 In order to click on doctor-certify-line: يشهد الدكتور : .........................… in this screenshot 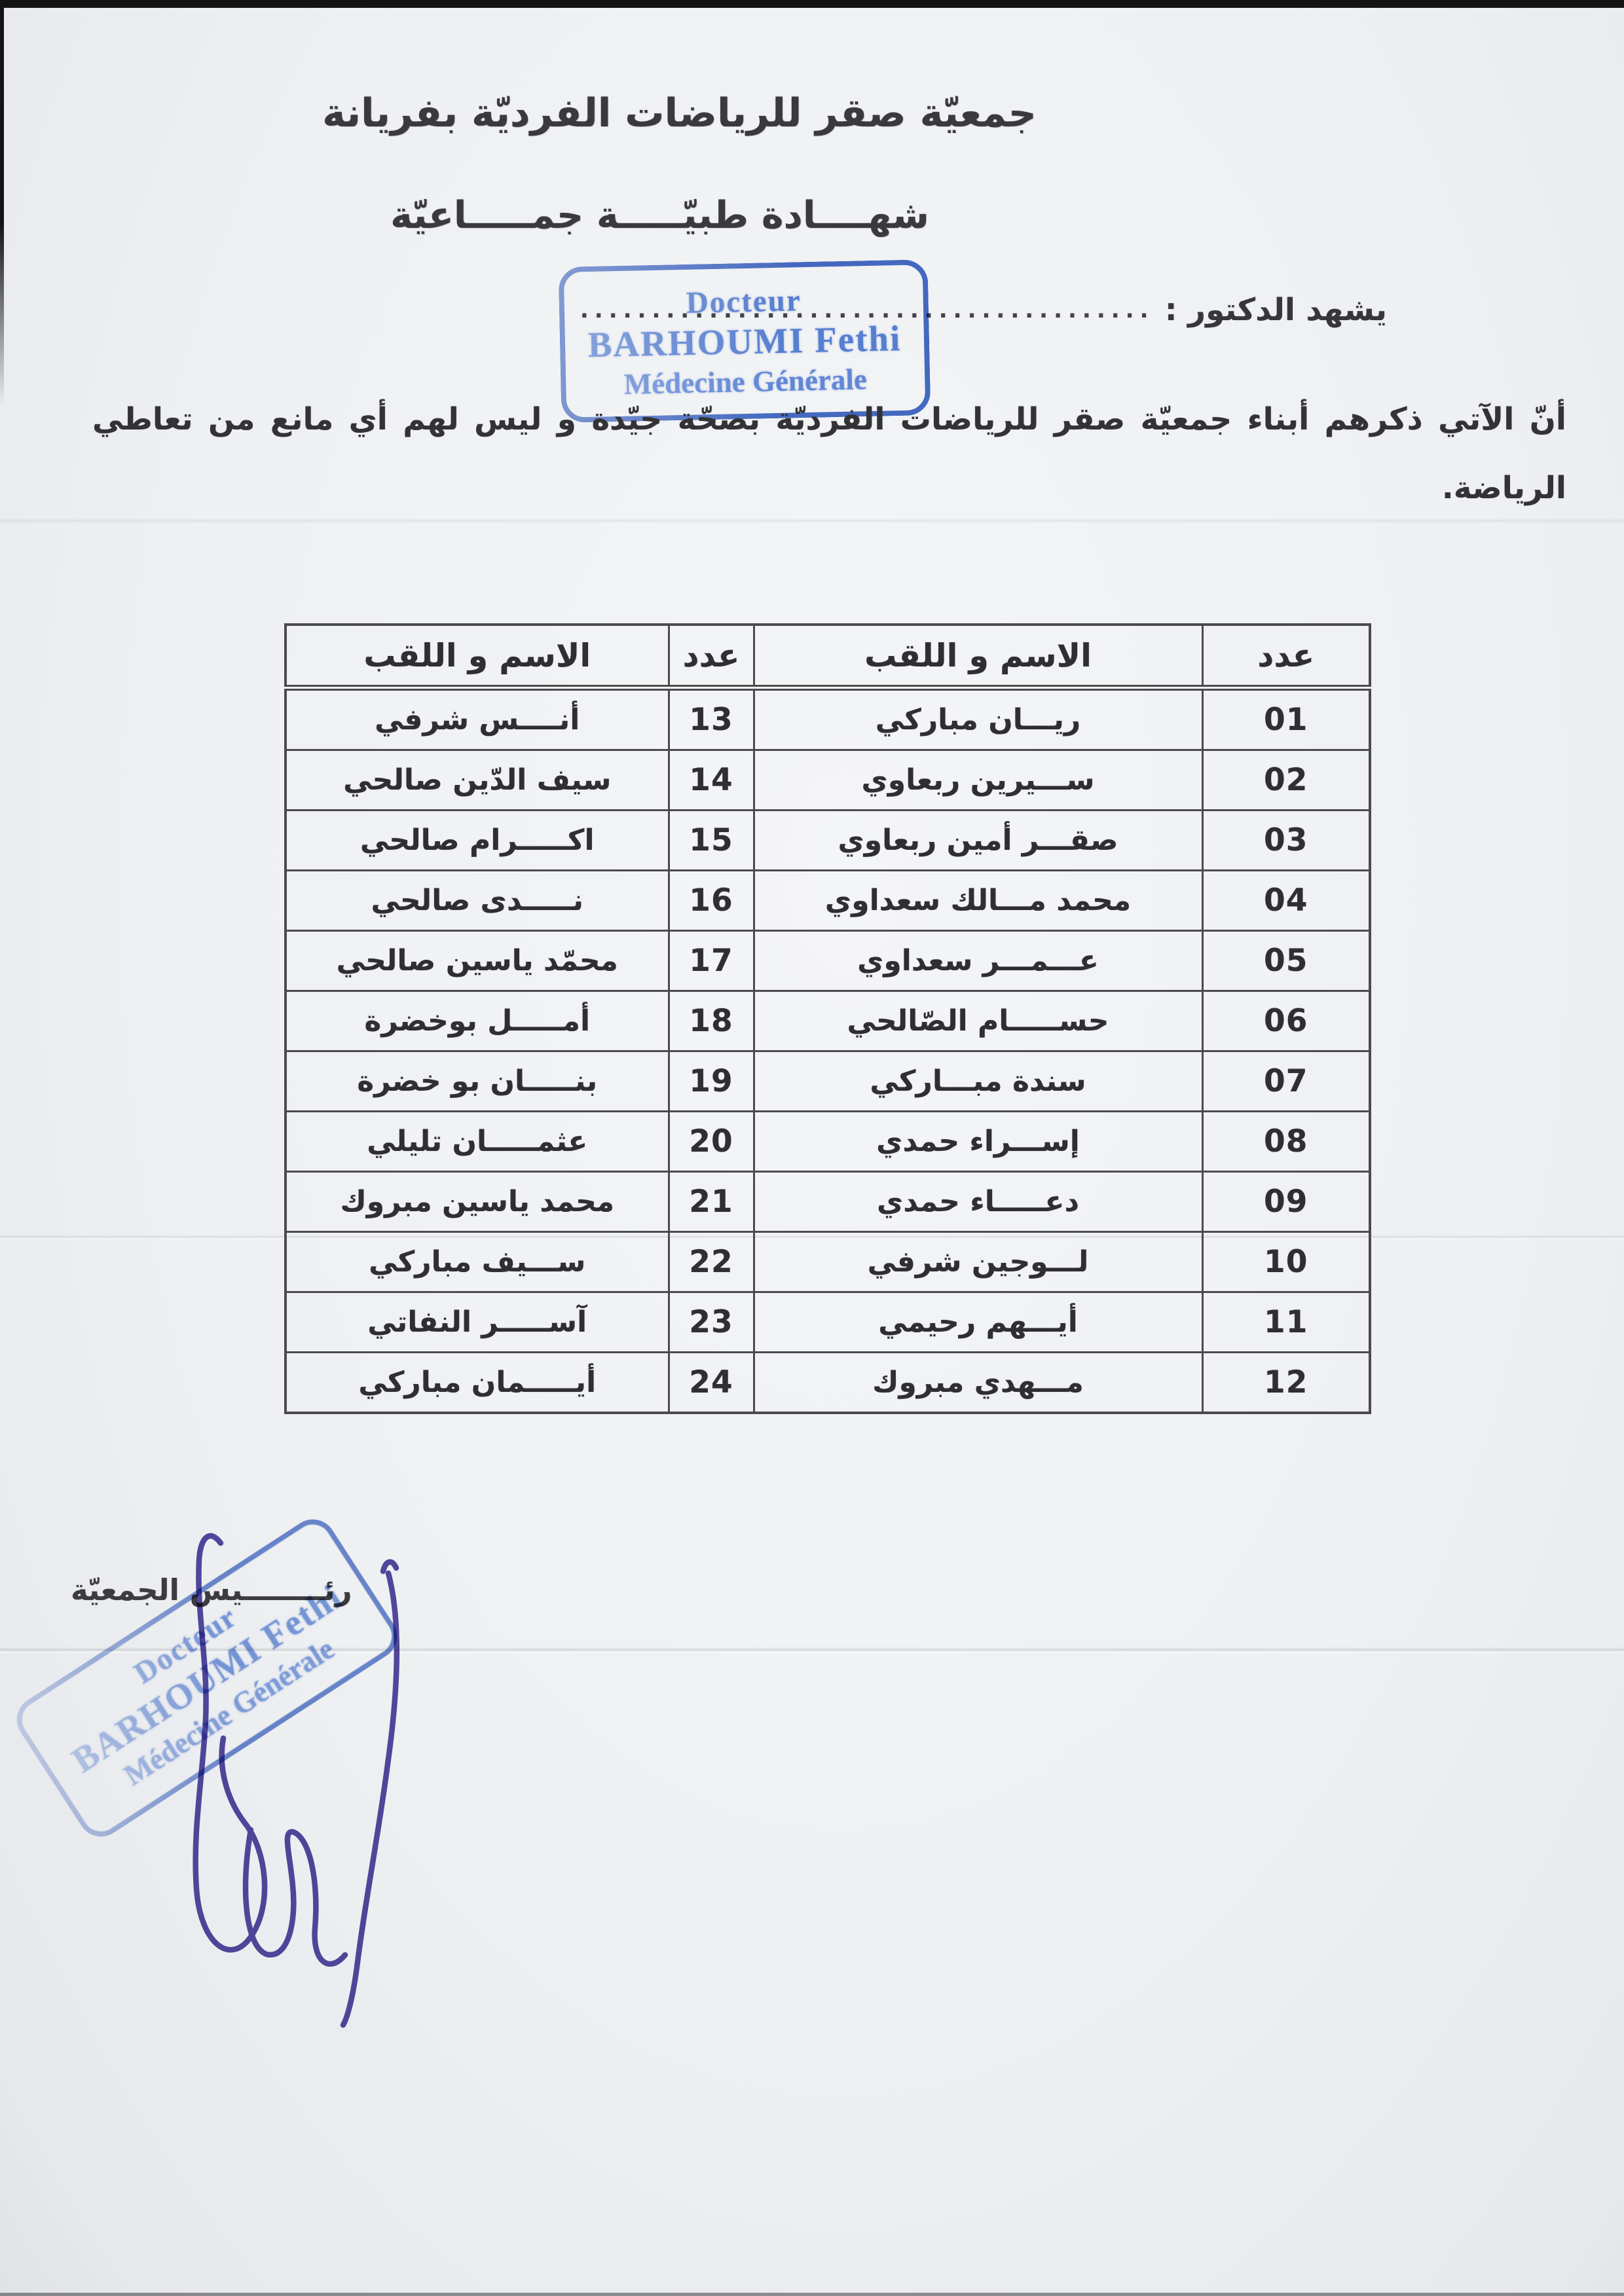, I will do `click(983, 310)`.